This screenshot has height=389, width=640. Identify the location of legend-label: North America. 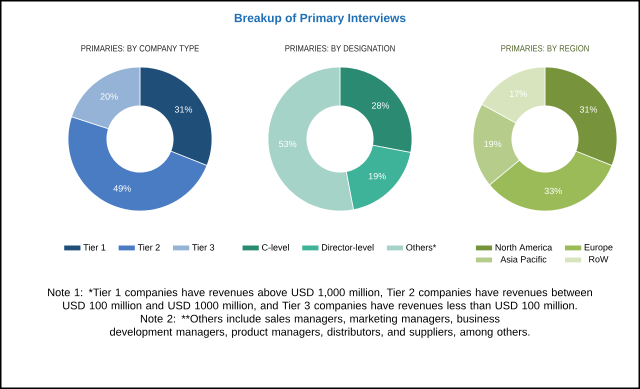
(524, 247).